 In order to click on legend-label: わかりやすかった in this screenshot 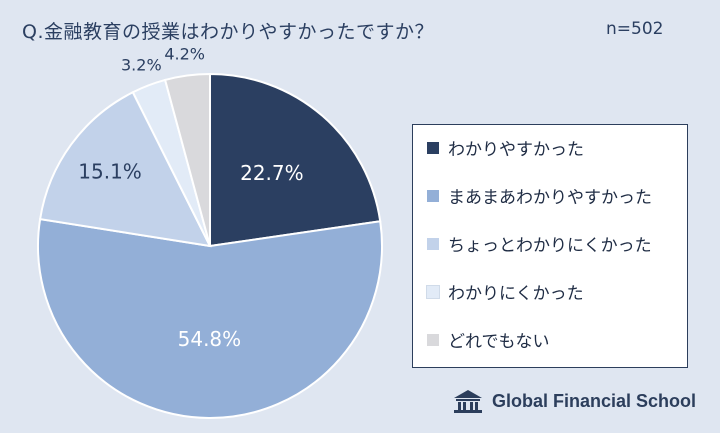, I will do `click(516, 150)`.